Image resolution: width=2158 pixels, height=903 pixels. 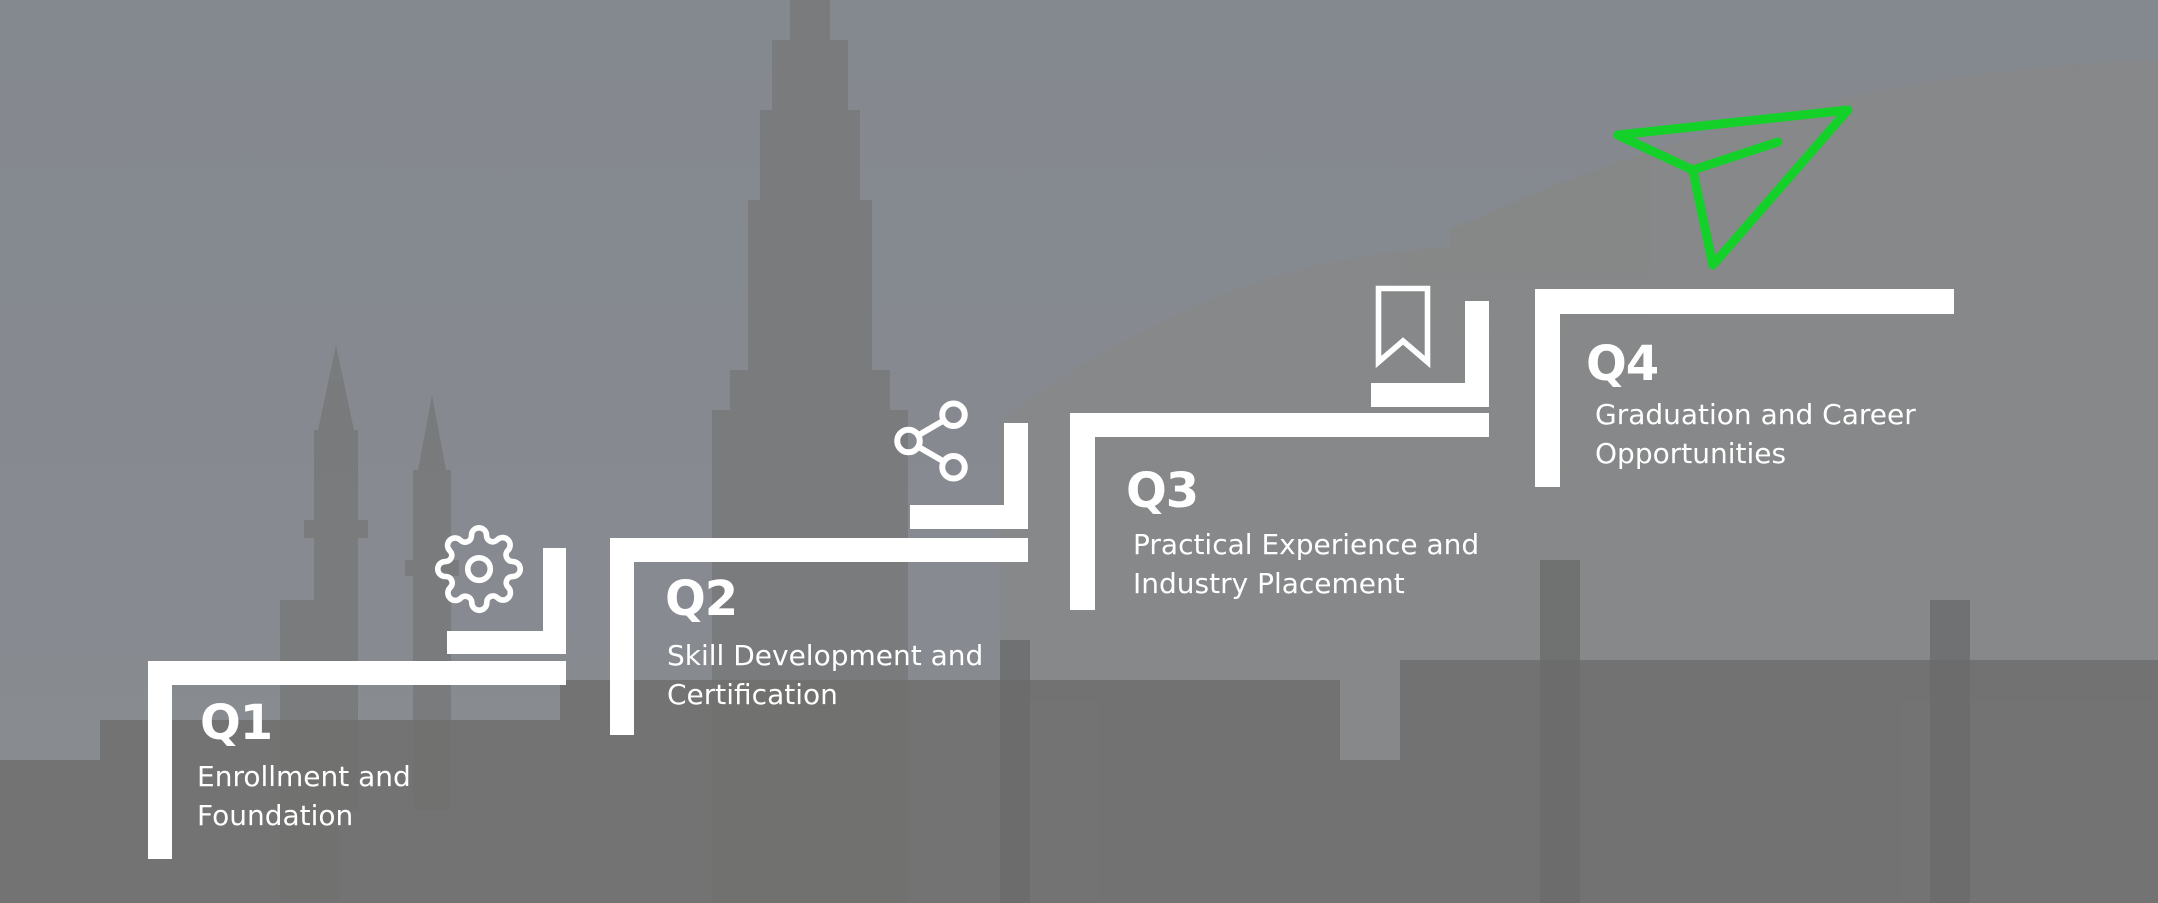 What do you see at coordinates (1403, 327) in the screenshot?
I see `bookmark-icon` at bounding box center [1403, 327].